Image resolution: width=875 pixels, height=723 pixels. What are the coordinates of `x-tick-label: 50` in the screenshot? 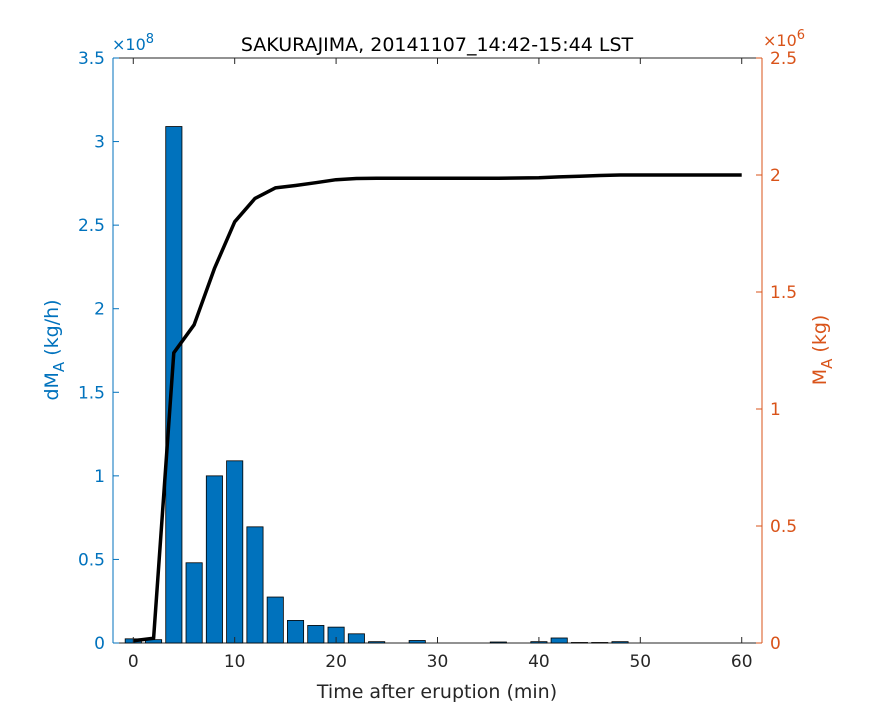 It's located at (640, 662).